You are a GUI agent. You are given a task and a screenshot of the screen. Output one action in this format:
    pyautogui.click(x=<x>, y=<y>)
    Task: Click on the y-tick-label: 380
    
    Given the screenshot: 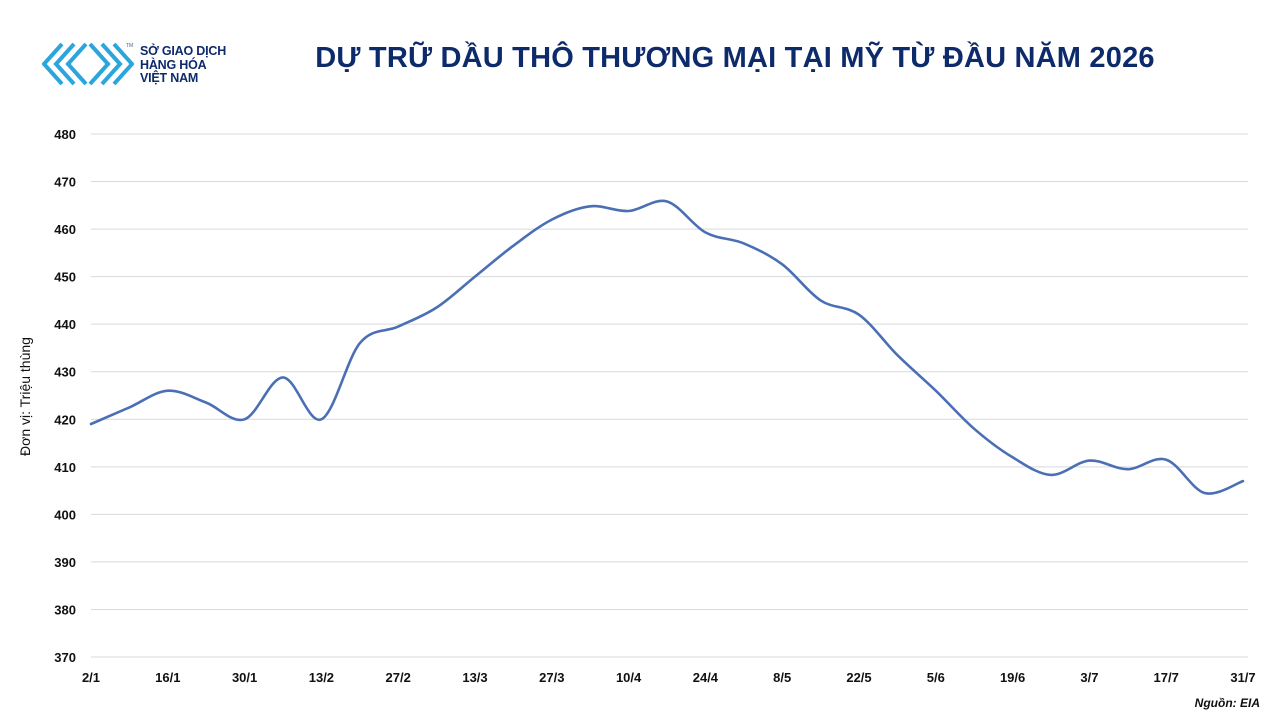 What is the action you would take?
    pyautogui.click(x=65, y=609)
    